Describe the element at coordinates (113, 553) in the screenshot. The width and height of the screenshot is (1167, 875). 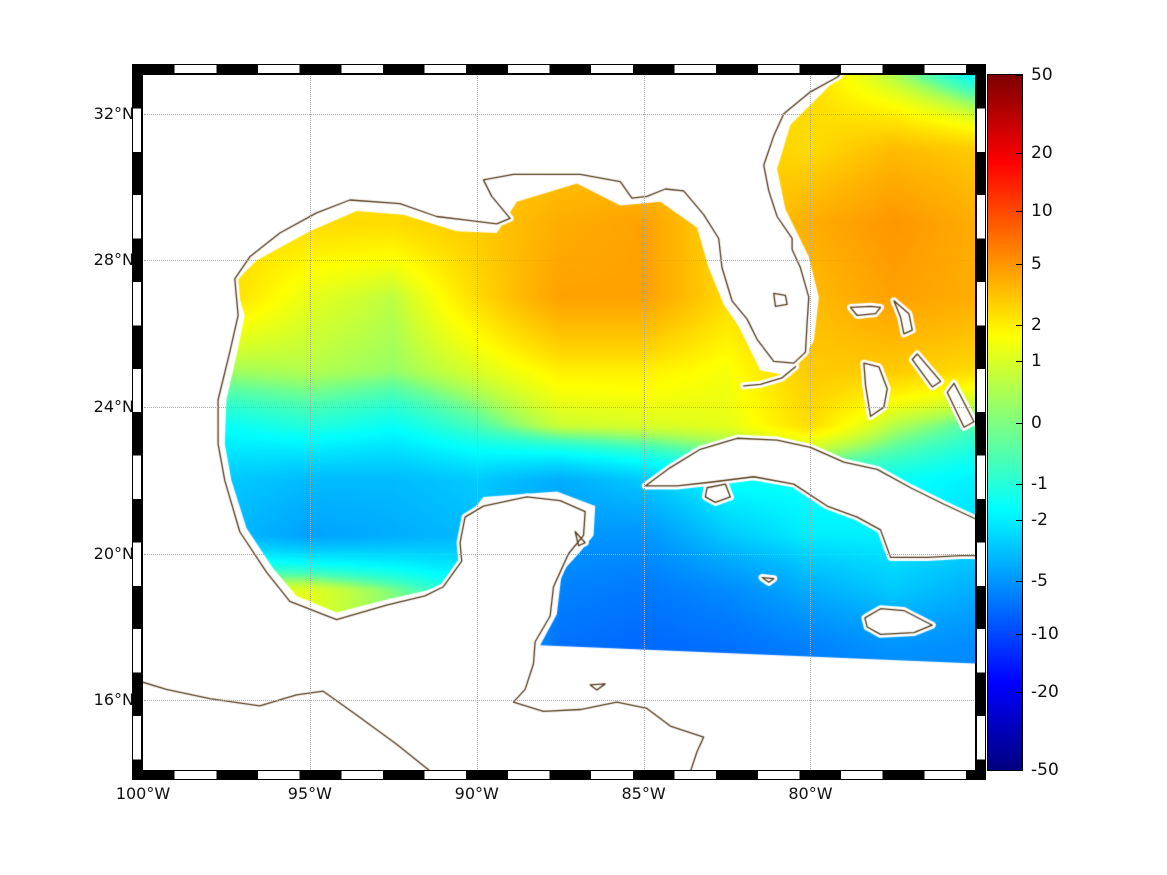
I see `y-tick-label: 20°N` at that location.